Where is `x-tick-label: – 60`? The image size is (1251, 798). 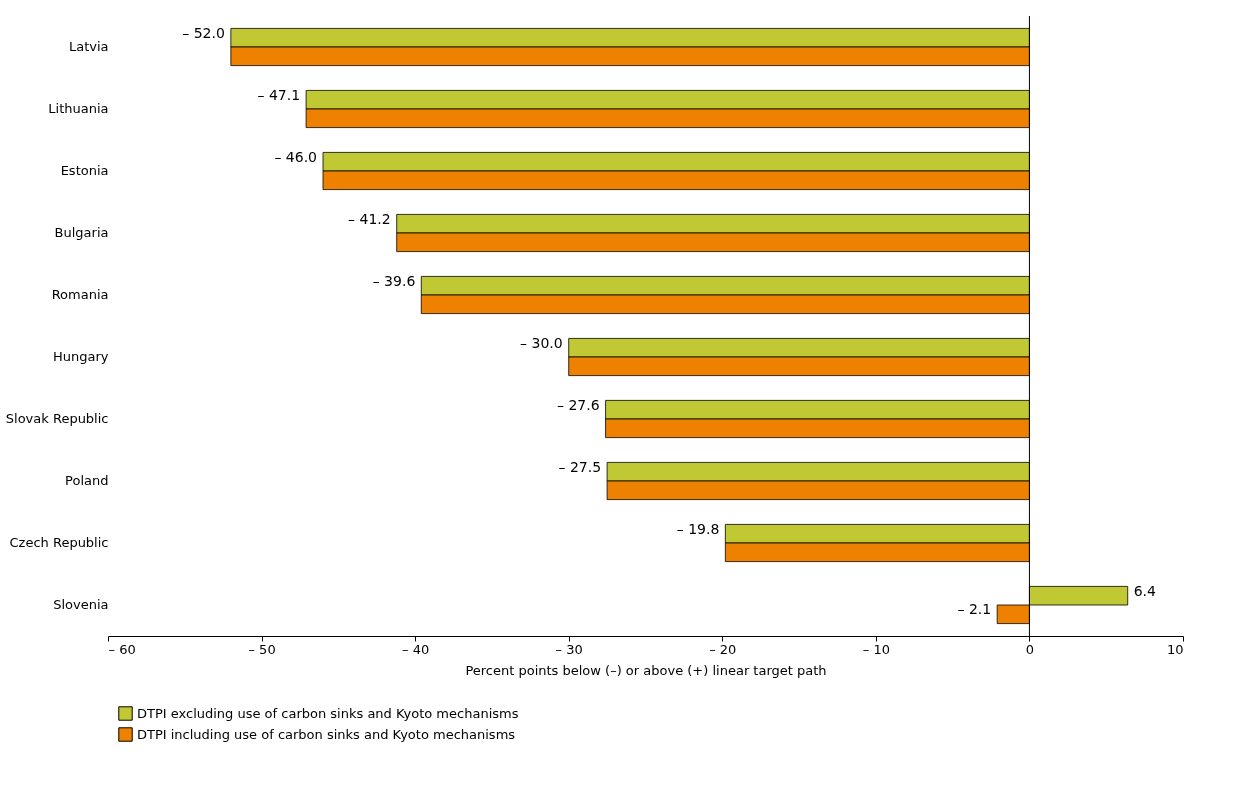
x-tick-label: – 60 is located at coordinates (122, 649).